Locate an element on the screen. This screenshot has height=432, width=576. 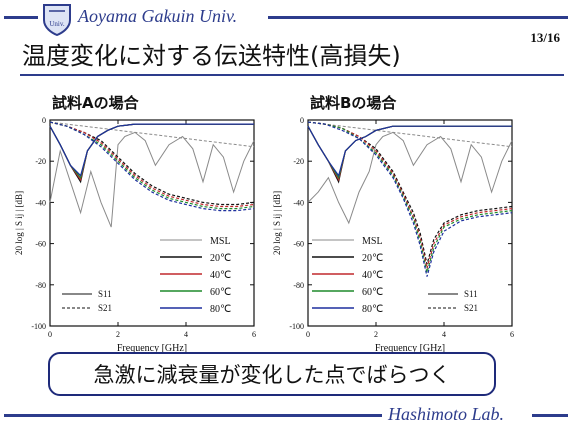
footer-line-right is located at coordinates (550, 415).